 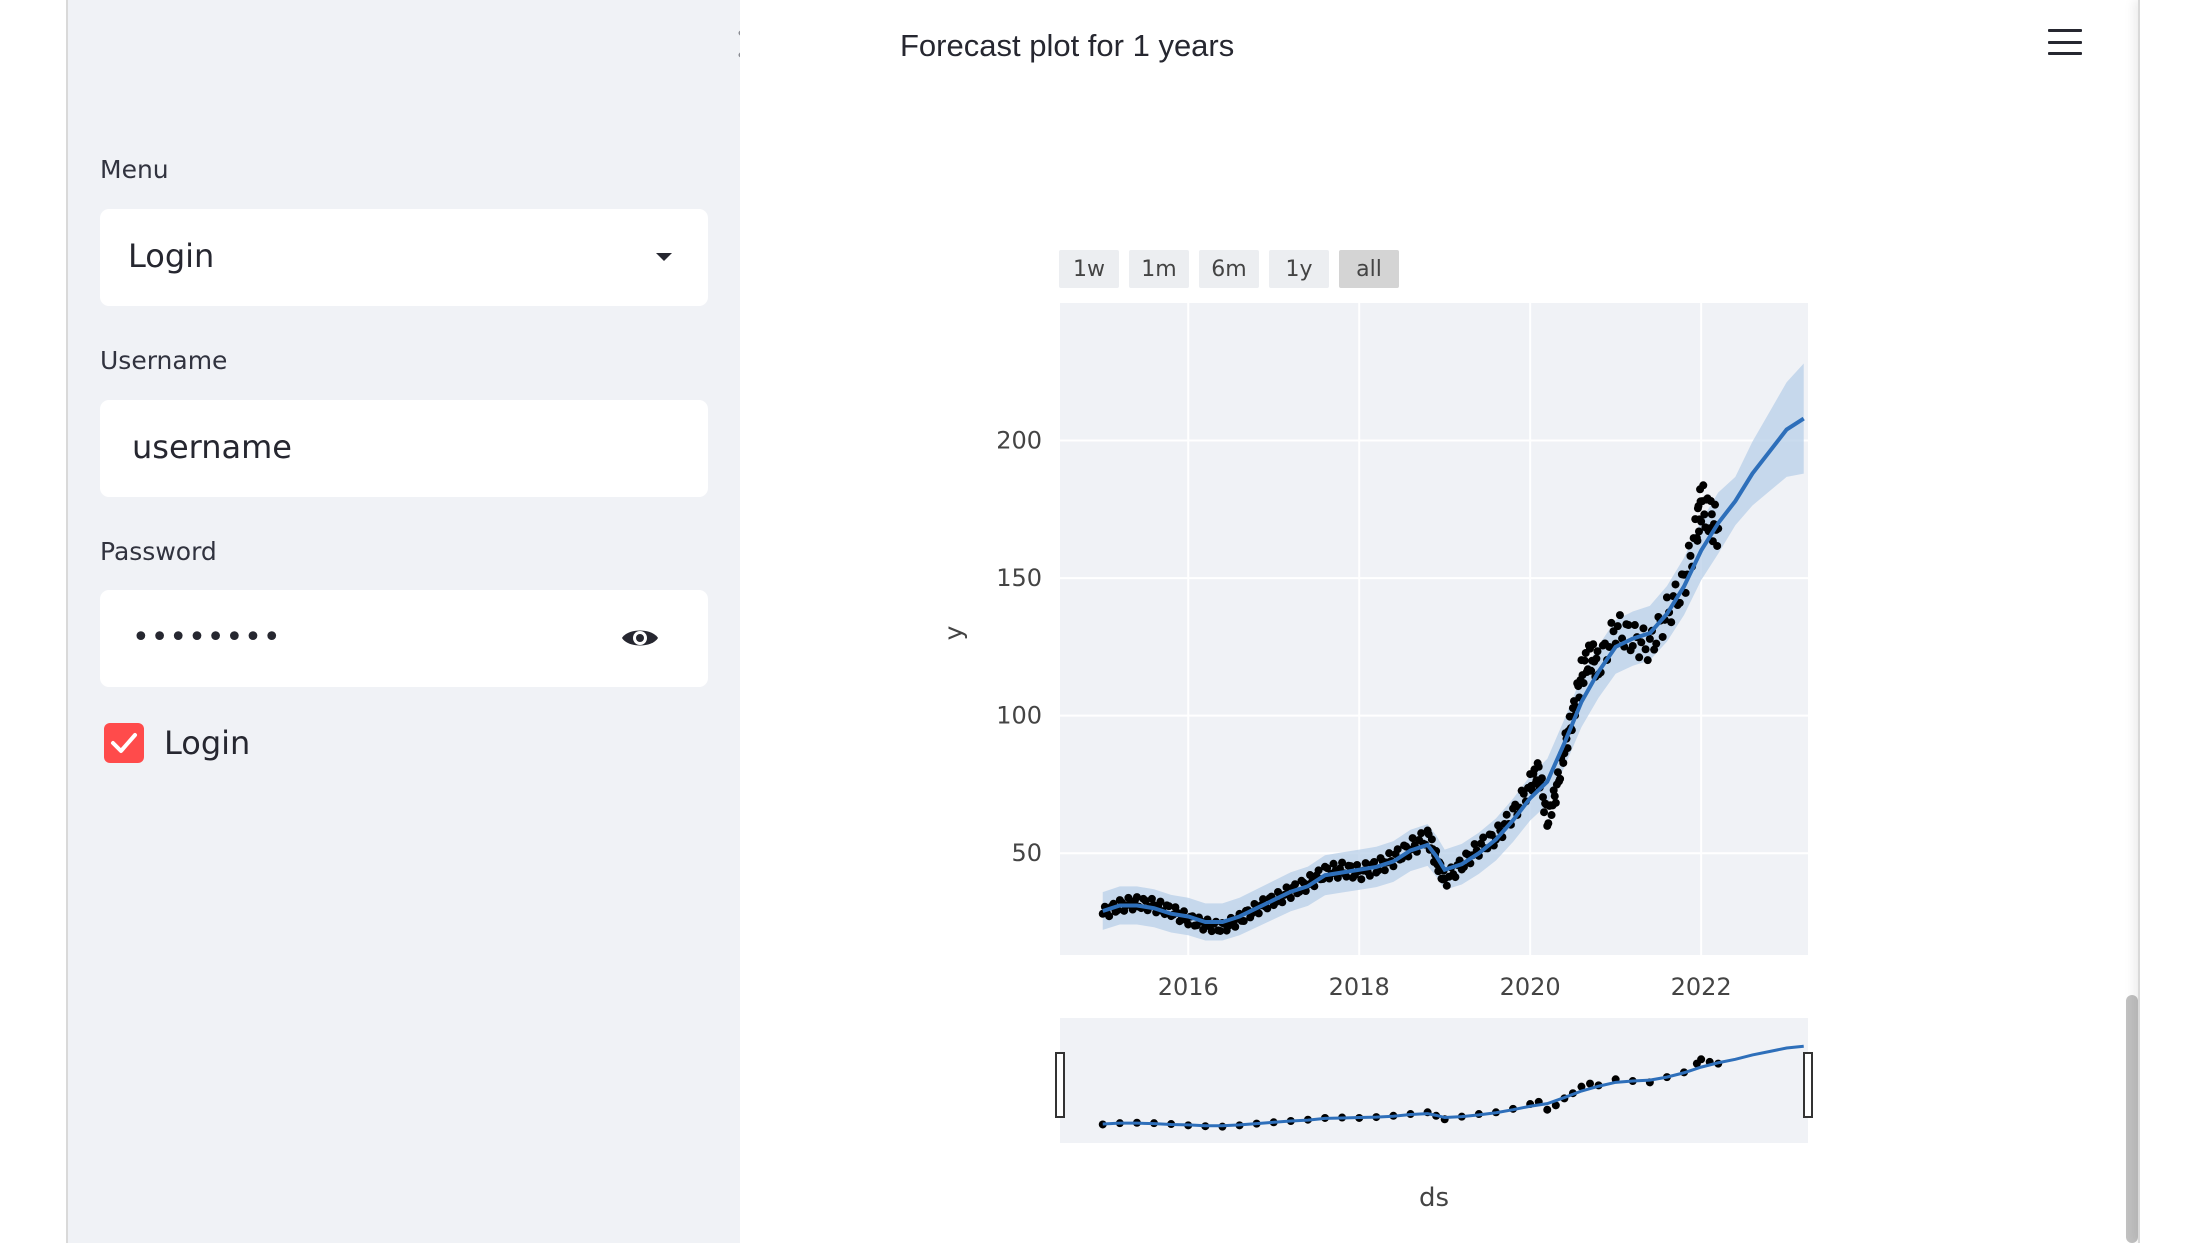 I want to click on window-edge-right, so click(x=2172, y=621).